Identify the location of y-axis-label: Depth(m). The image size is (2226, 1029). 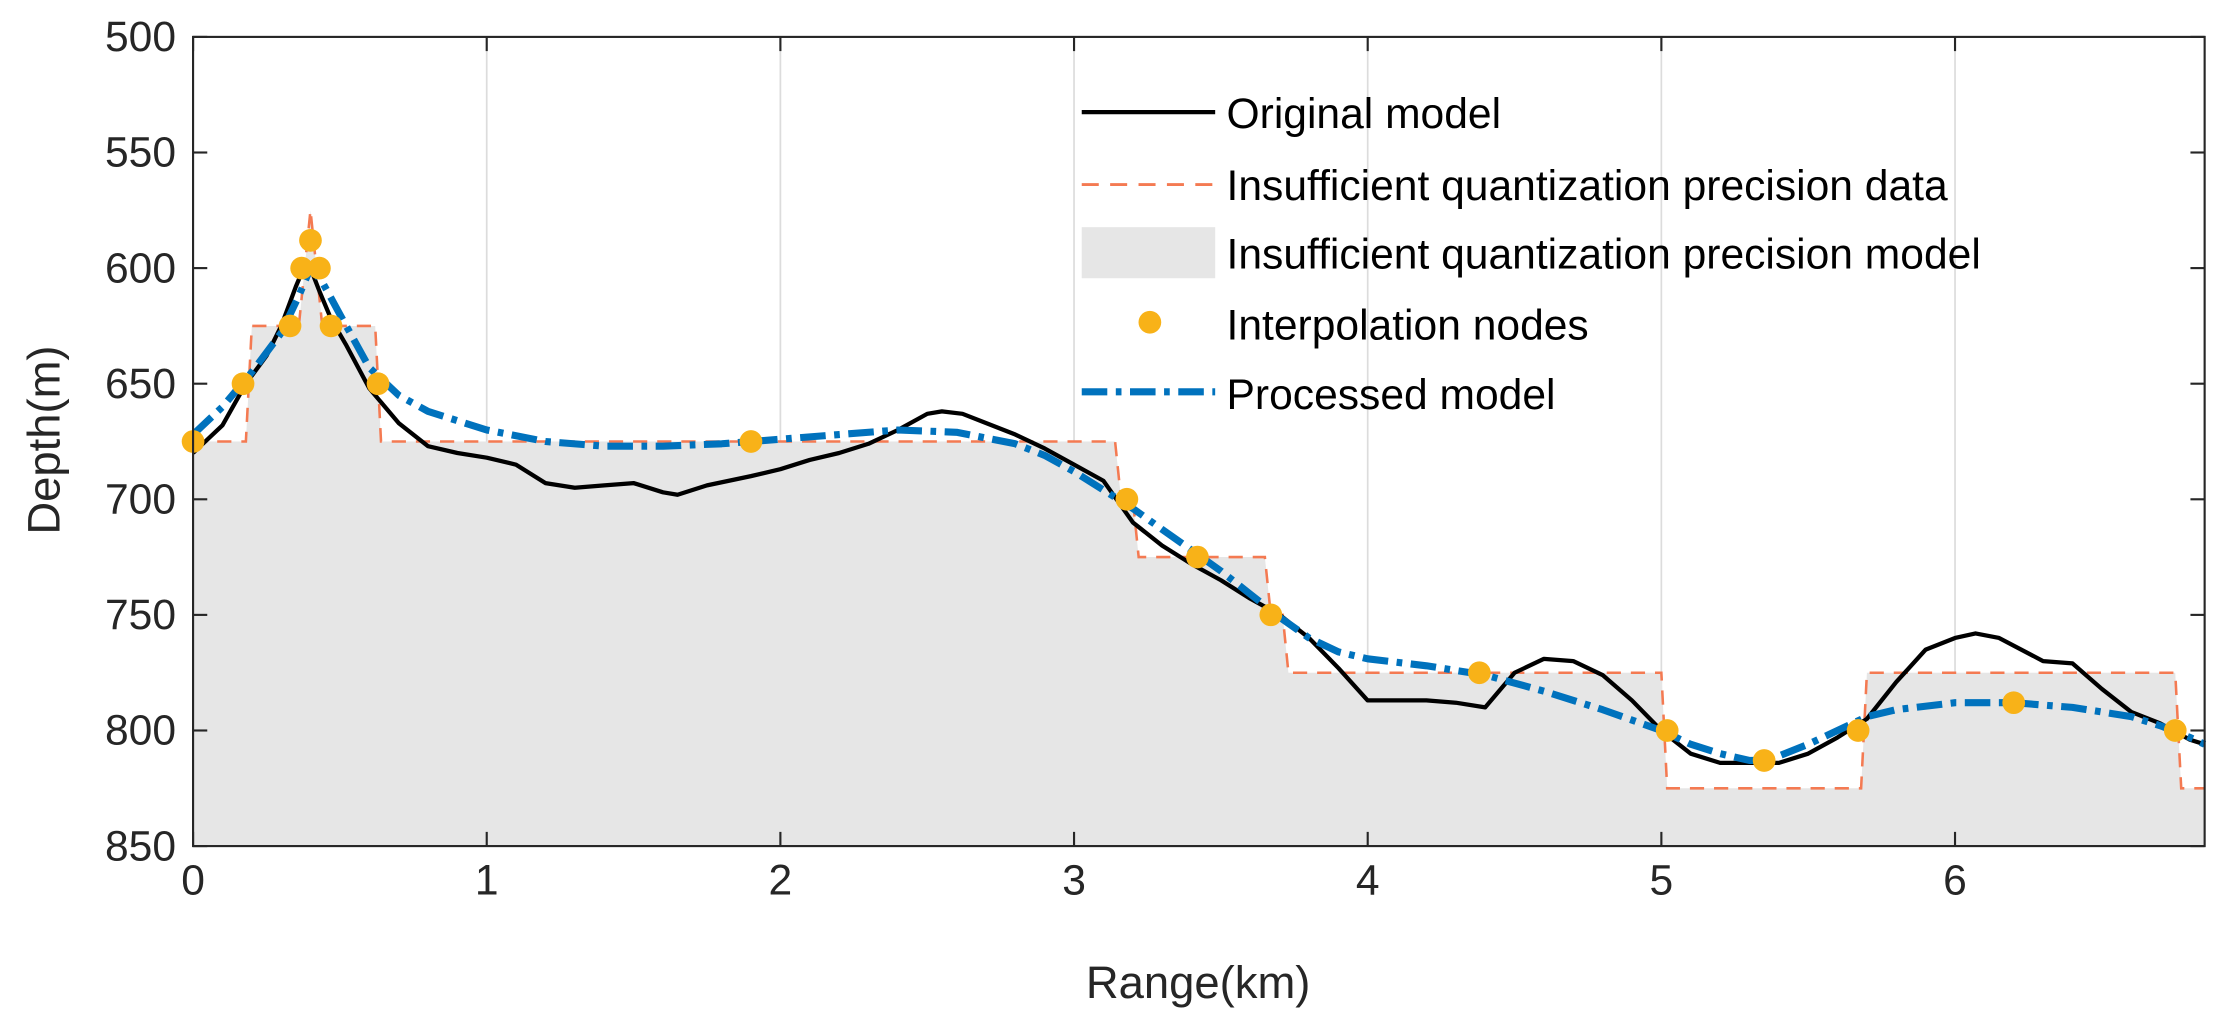
(44, 439).